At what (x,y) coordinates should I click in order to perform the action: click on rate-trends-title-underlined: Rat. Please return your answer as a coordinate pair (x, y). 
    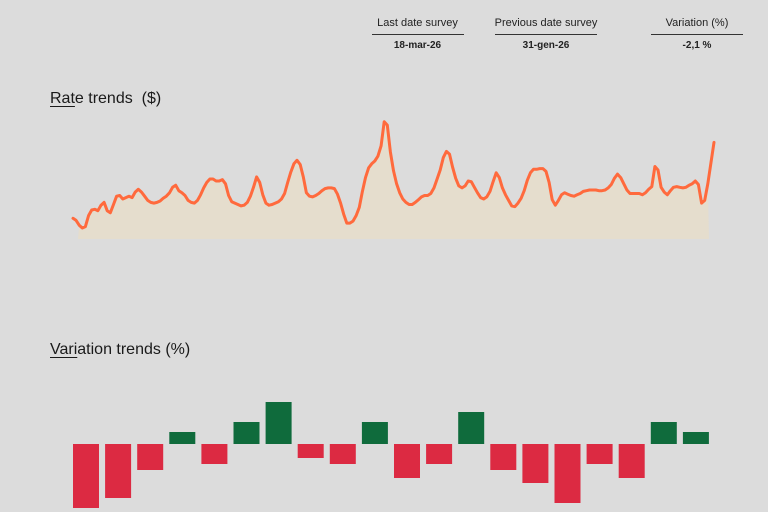
    Looking at the image, I should click on (62, 98).